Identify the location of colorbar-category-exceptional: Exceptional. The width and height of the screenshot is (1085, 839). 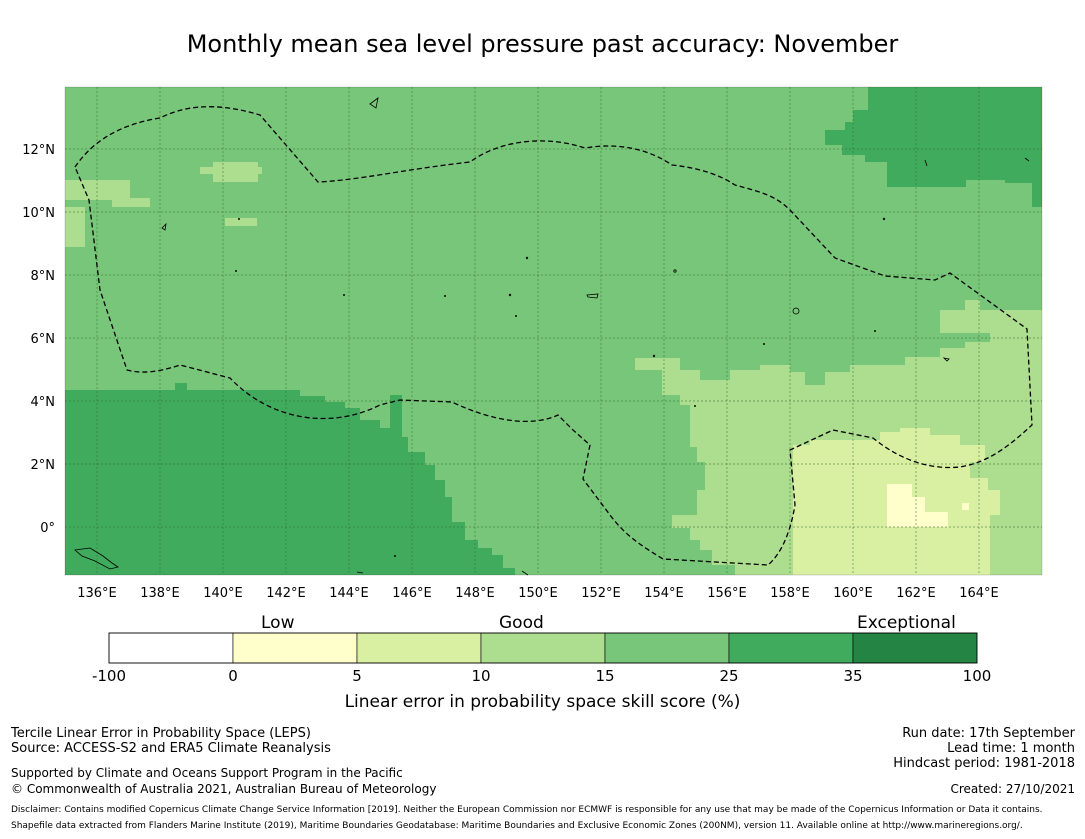
(906, 623).